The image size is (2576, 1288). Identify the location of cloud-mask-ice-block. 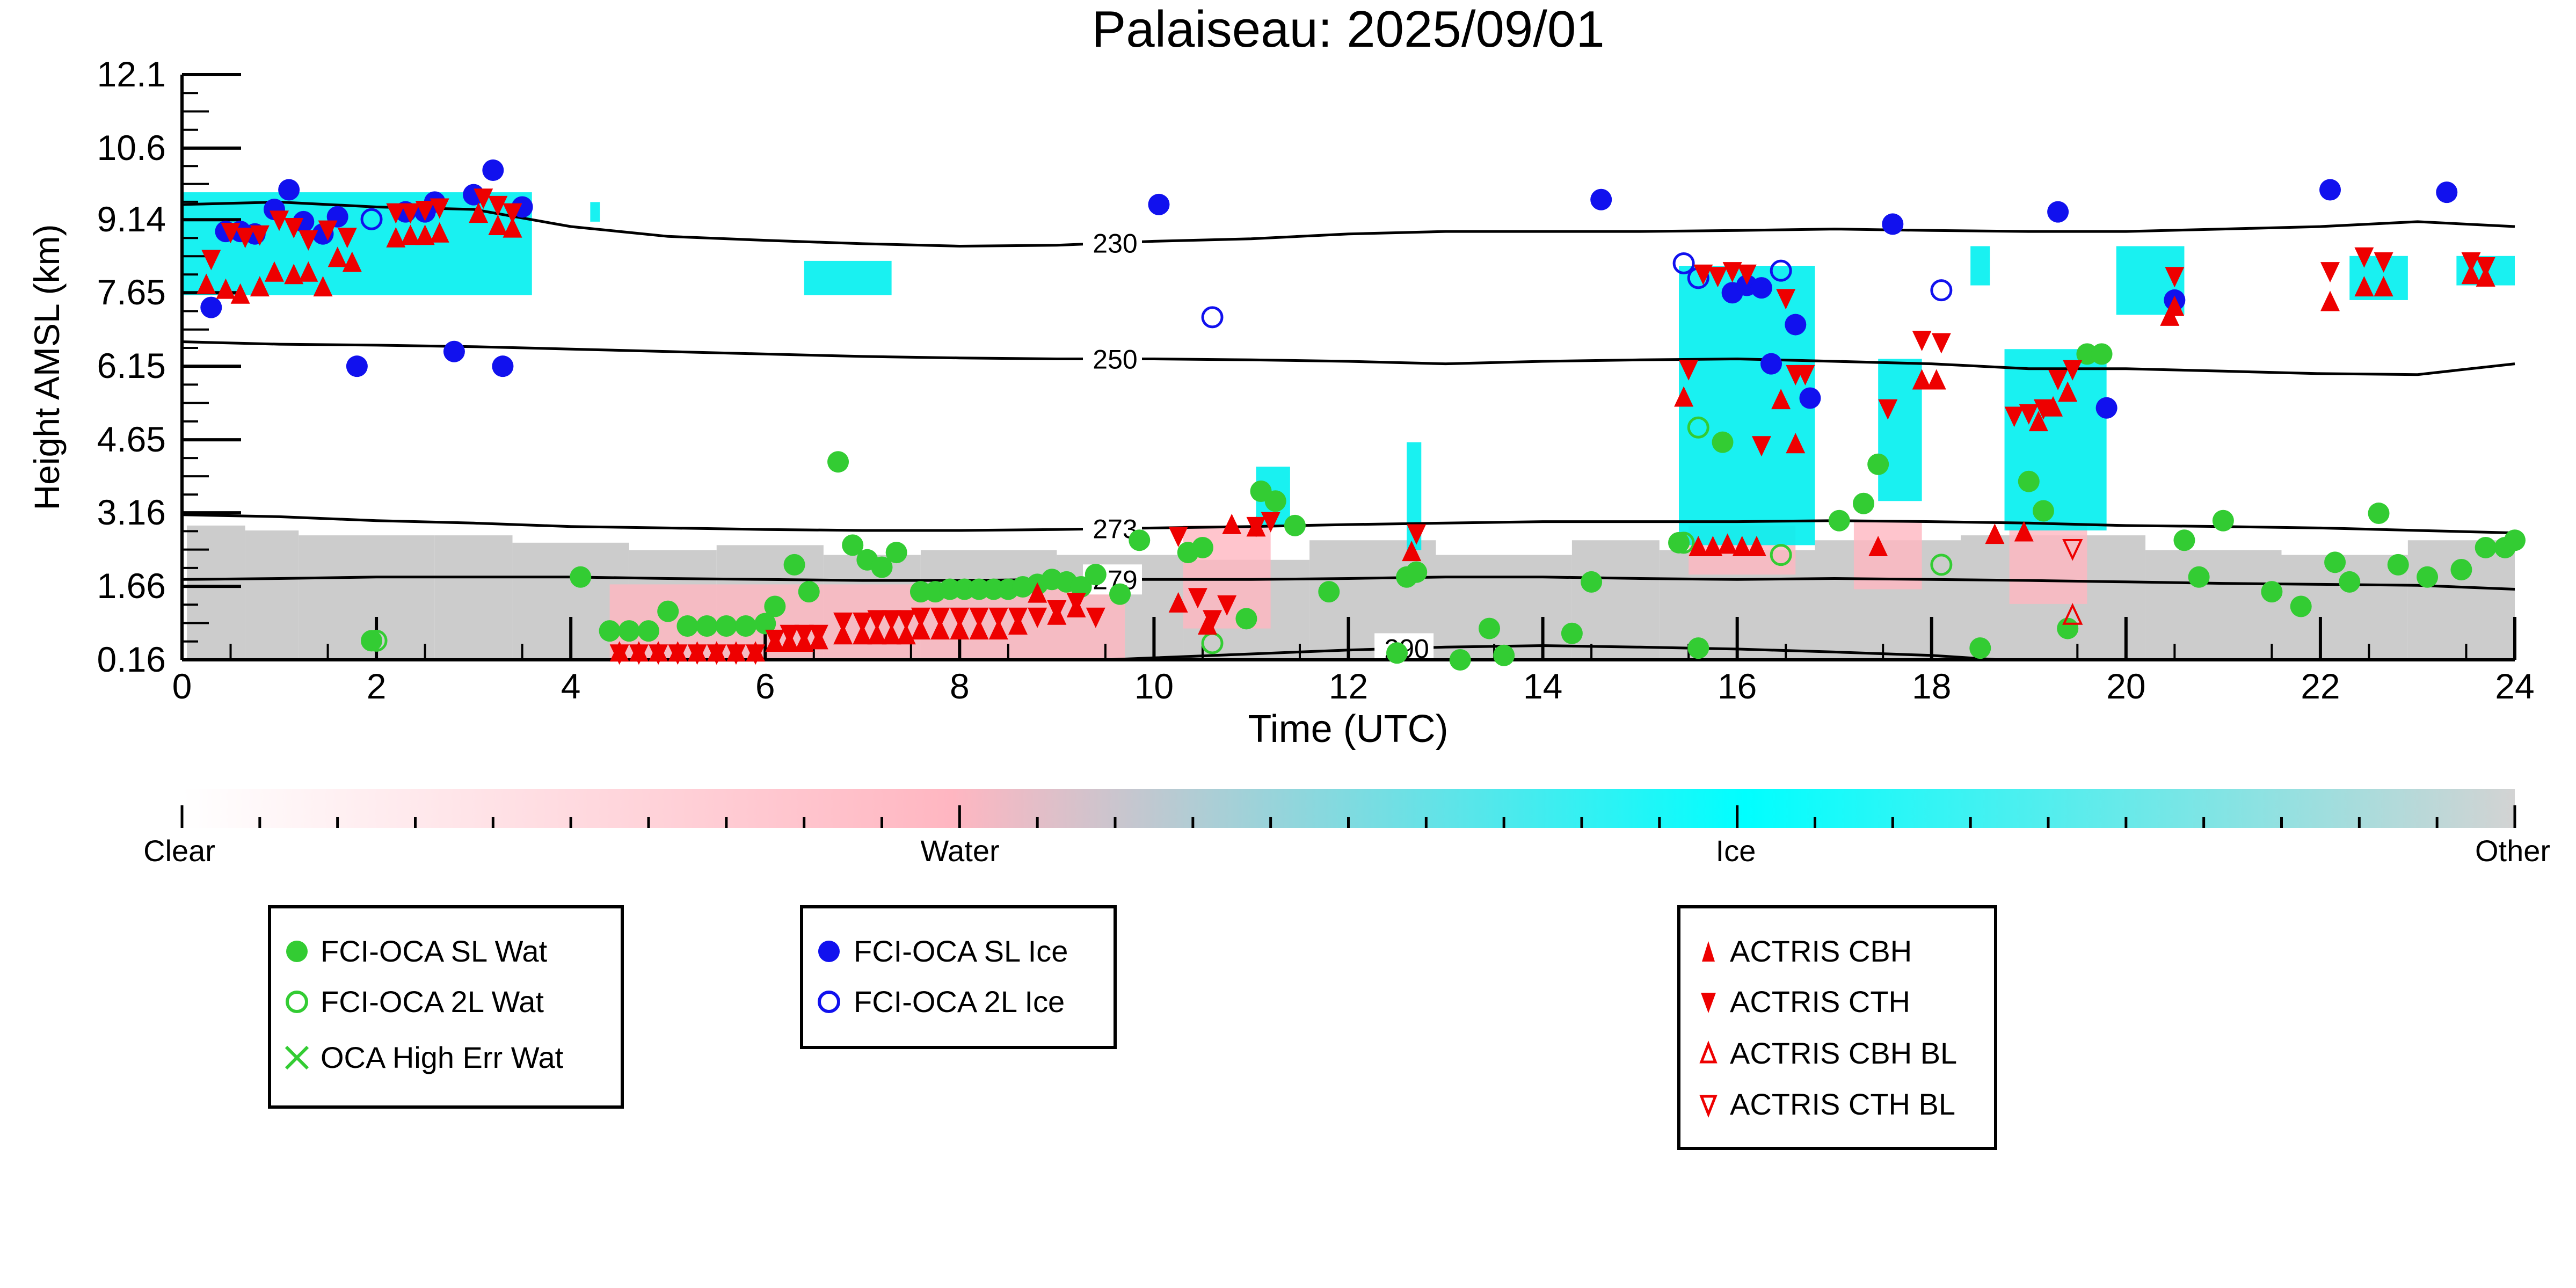
(595, 212).